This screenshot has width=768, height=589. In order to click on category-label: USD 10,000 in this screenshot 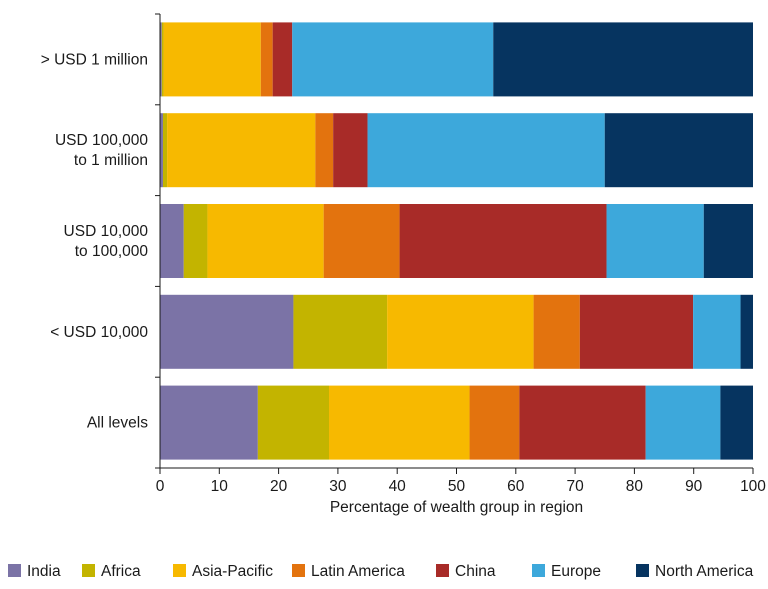, I will do `click(106, 231)`.